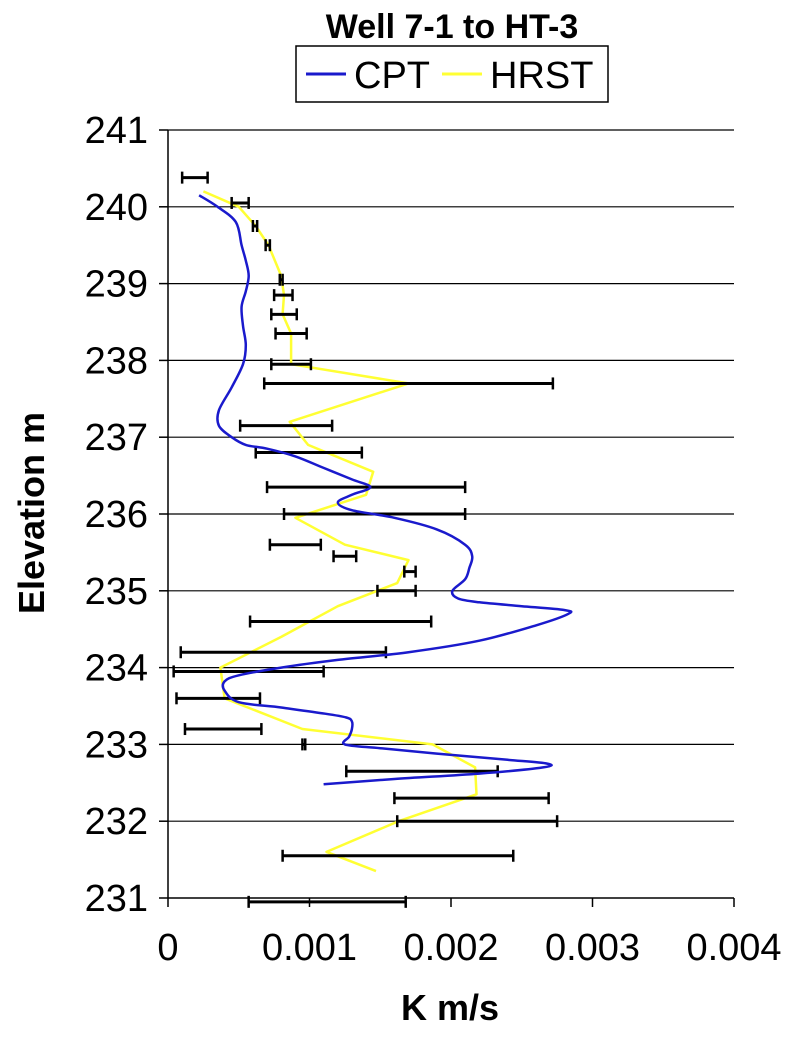 The height and width of the screenshot is (1038, 789). Describe the element at coordinates (167, 948) in the screenshot. I see `x-tick-label: 0` at that location.